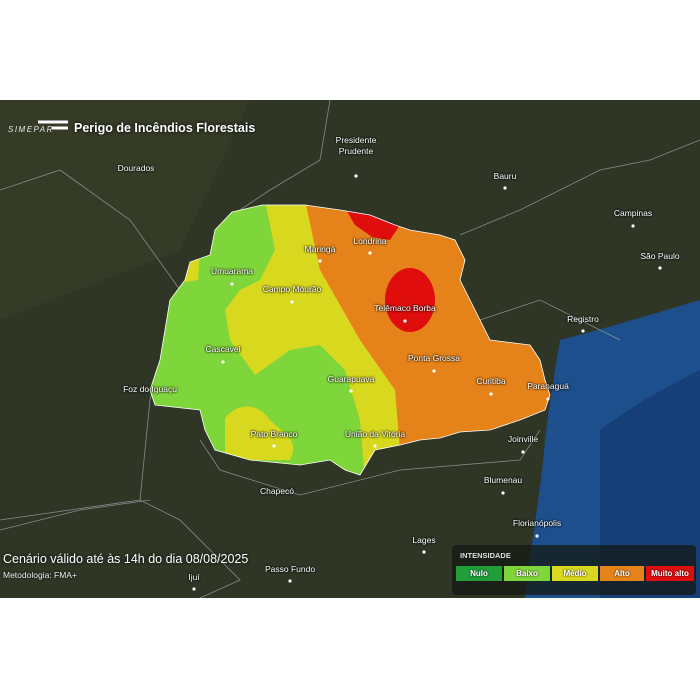  I want to click on city-label: Chapecó, so click(277, 491).